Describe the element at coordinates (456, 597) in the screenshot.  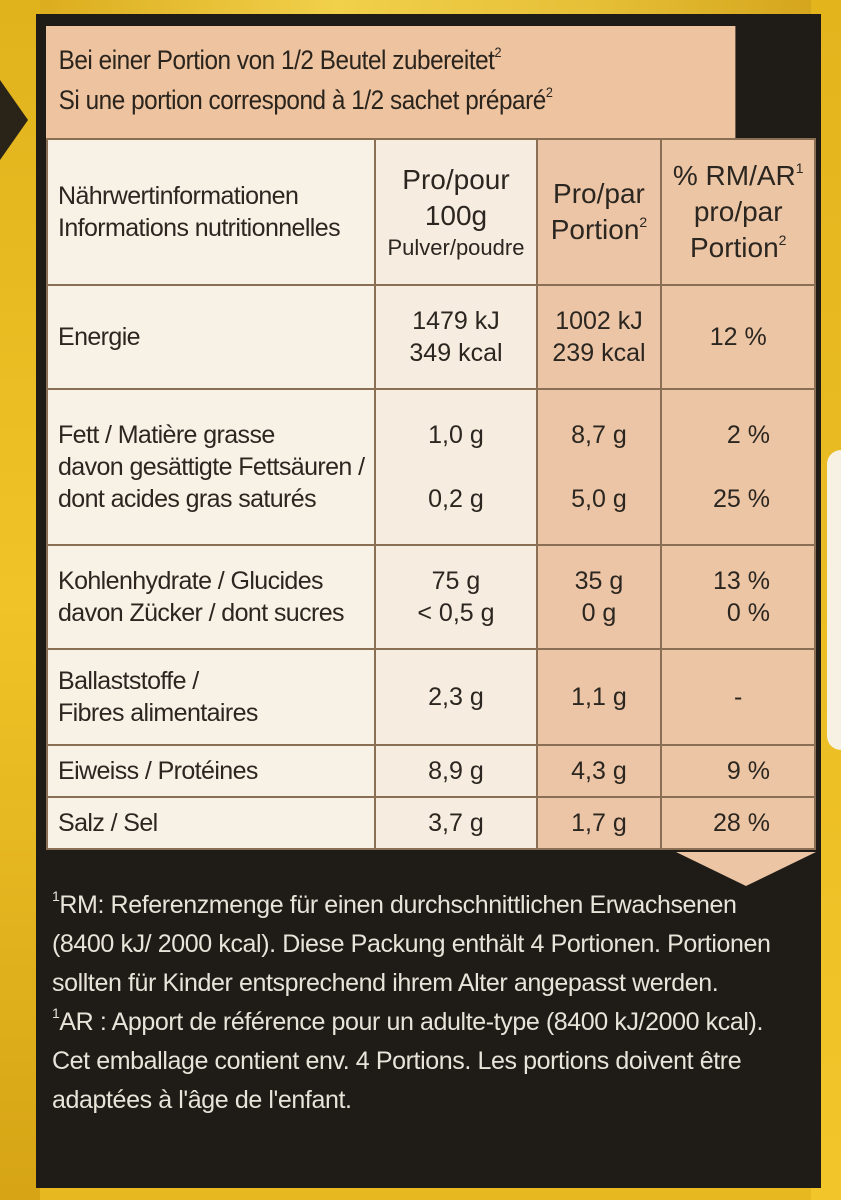
I see `carbs-per-100g: 75 g < 0,5 g` at that location.